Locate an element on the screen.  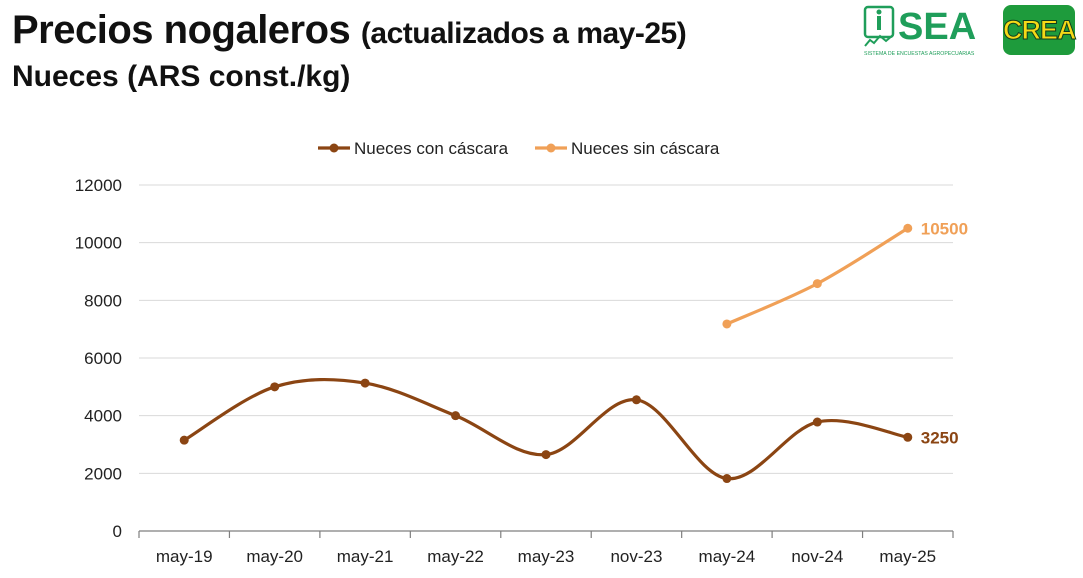
chart-subtitle: Nueces (ARS const./kg) is located at coordinates (181, 76).